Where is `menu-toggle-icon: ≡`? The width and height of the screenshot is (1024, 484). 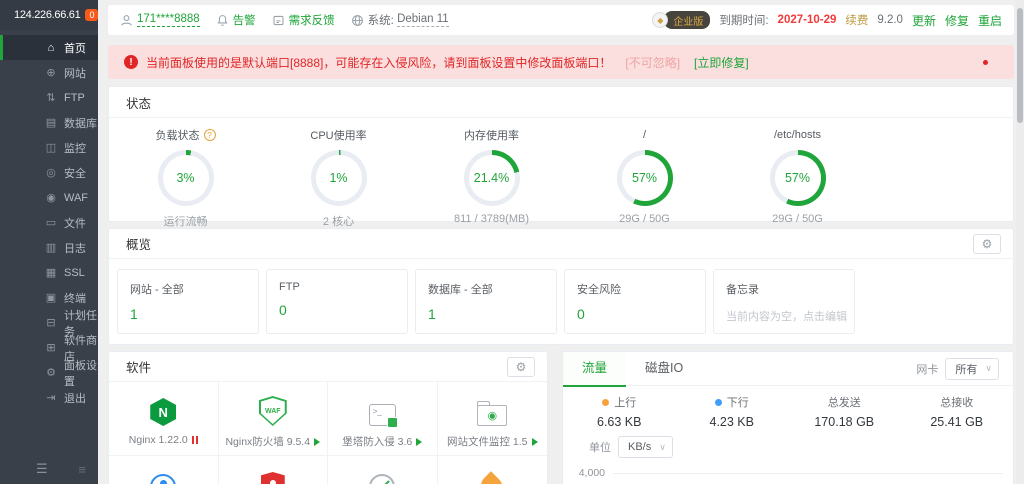 menu-toggle-icon: ≡ is located at coordinates (82, 469).